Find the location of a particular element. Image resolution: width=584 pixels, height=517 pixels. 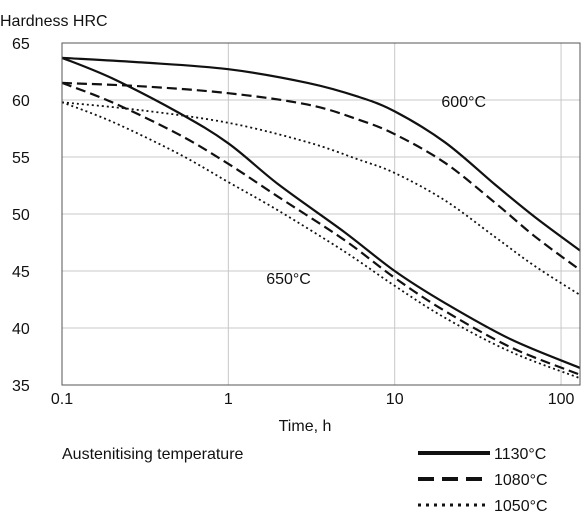

legend-label: 1130°C is located at coordinates (520, 454).